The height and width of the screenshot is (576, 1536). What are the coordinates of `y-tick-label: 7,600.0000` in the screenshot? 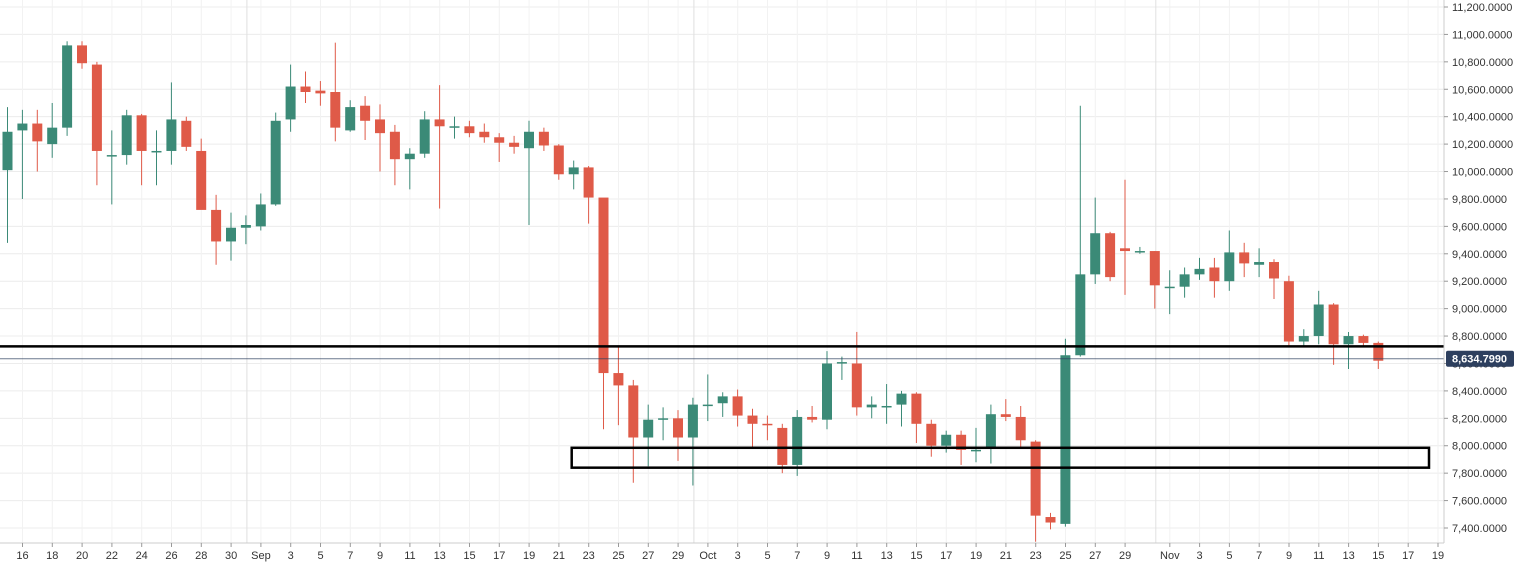 It's located at (1479, 502).